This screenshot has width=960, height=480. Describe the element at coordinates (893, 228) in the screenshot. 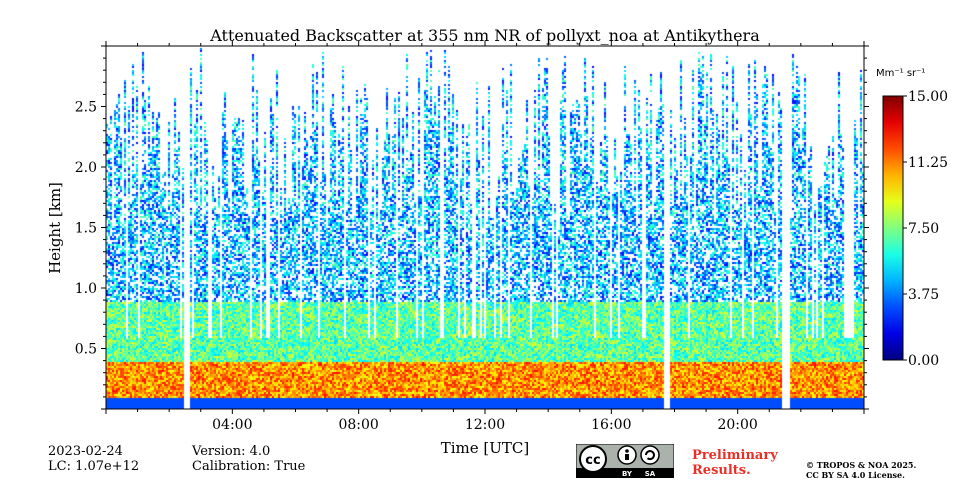

I see `colorbar-gradient` at that location.